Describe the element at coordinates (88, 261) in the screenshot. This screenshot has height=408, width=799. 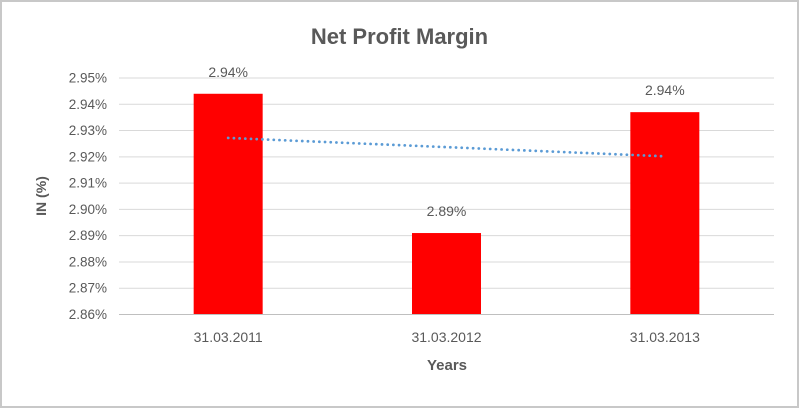
I see `y-tick-label: 2.88%` at that location.